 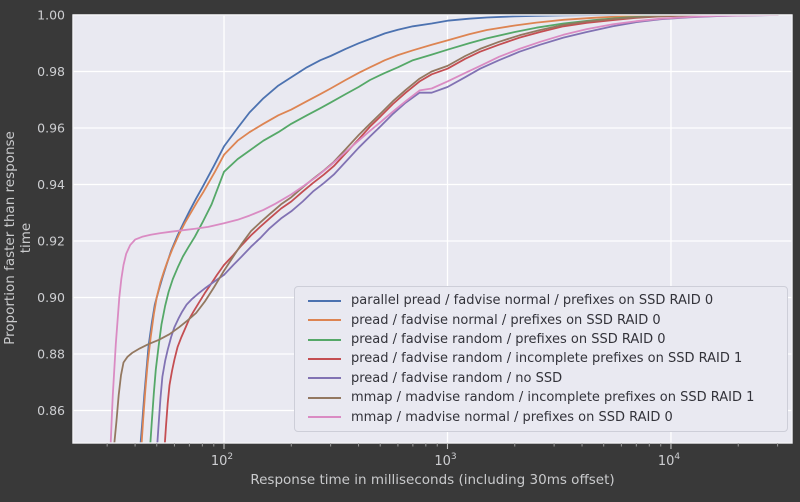 I want to click on y-tick-label: 0.86, so click(x=51, y=410).